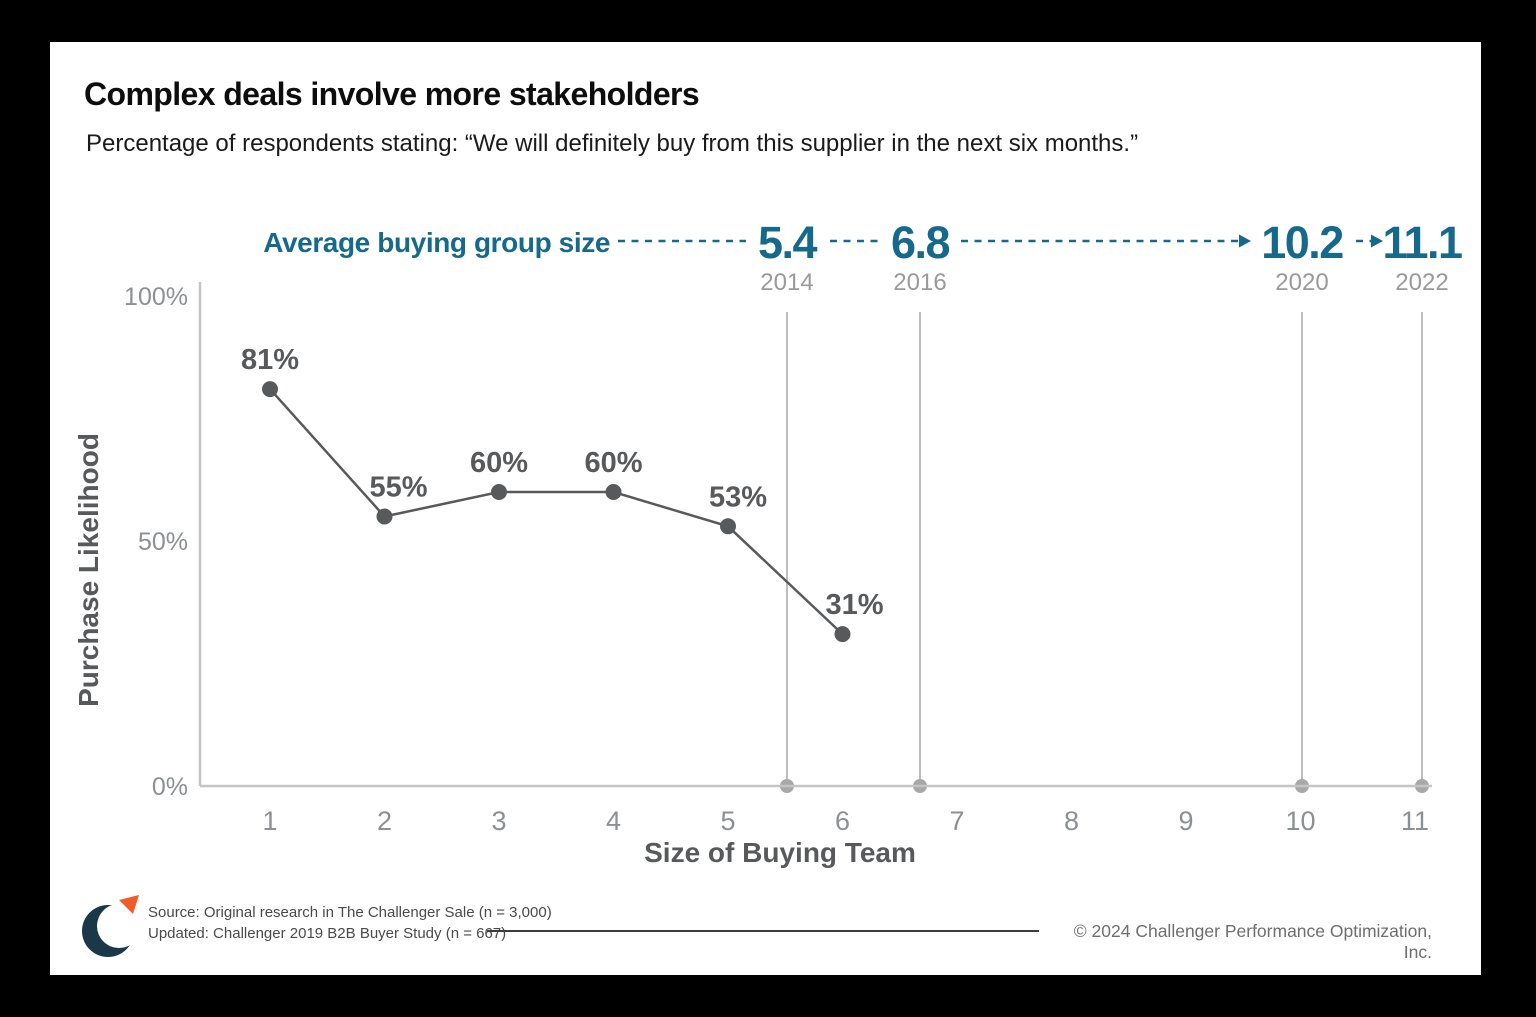  I want to click on group-size-year-2014: 2014, so click(786, 282).